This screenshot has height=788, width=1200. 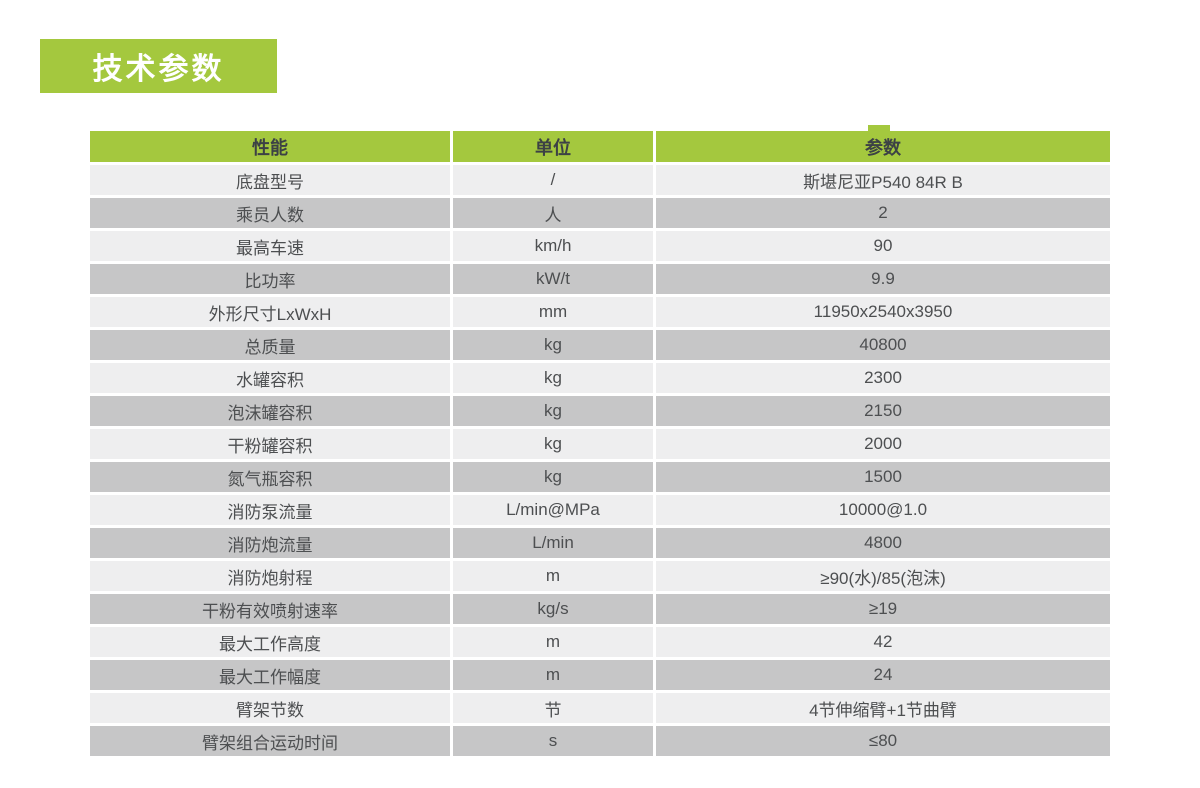 I want to click on cell-name: 泡沫罐容积, so click(x=270, y=411).